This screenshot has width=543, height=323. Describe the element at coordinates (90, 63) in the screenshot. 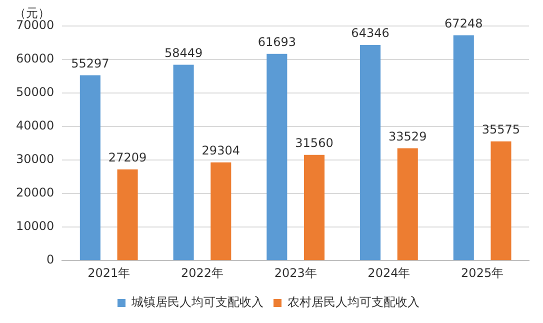

I see `data-label: 55297` at that location.